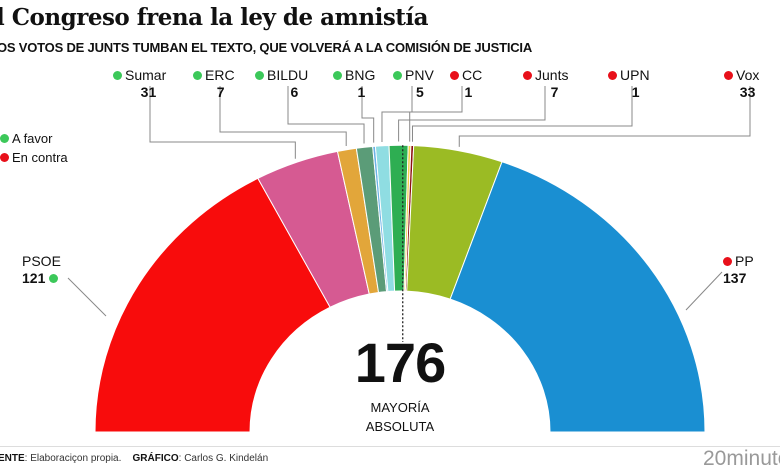  What do you see at coordinates (744, 261) in the screenshot?
I see `party-name: PP` at bounding box center [744, 261].